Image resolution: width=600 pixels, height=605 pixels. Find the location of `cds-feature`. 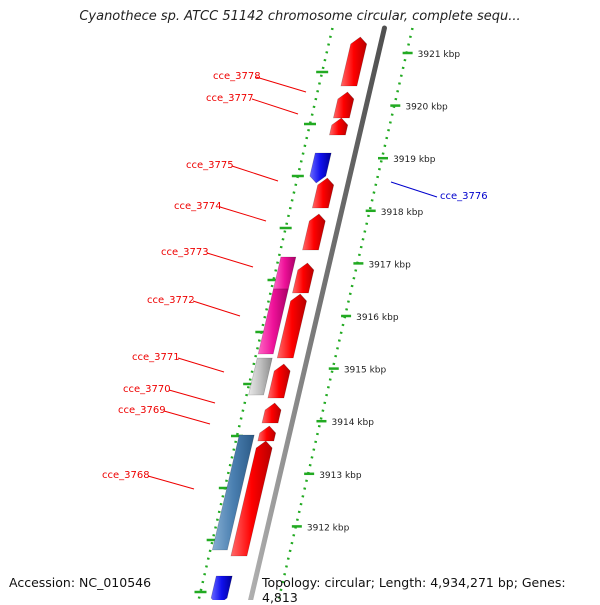

cds-feature is located at coordinates (233, 492).